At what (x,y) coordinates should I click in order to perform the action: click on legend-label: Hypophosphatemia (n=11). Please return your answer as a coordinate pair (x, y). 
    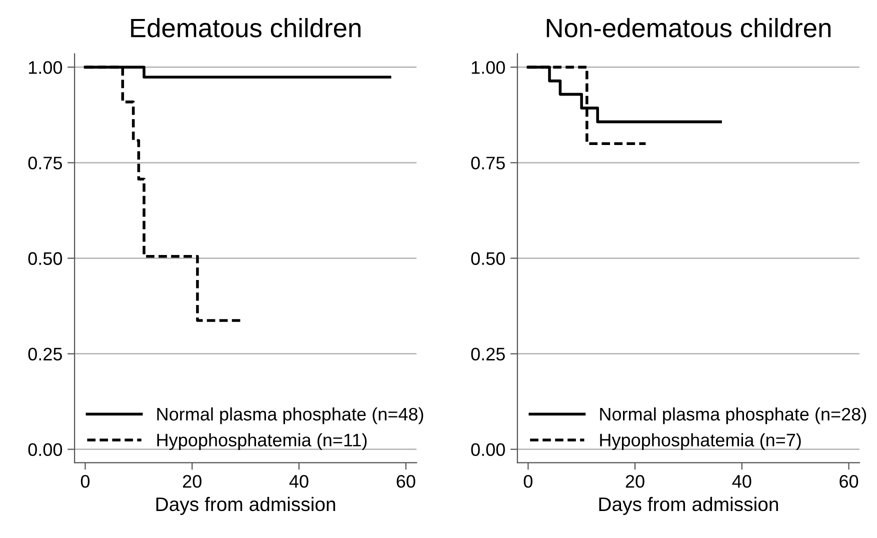
    Looking at the image, I should click on (262, 441).